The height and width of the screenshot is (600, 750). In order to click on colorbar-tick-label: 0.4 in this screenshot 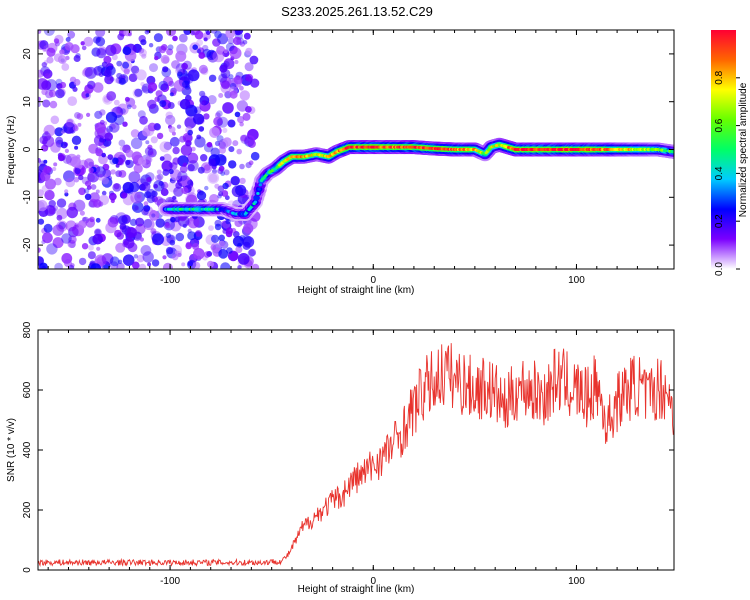, I will do `click(719, 173)`.